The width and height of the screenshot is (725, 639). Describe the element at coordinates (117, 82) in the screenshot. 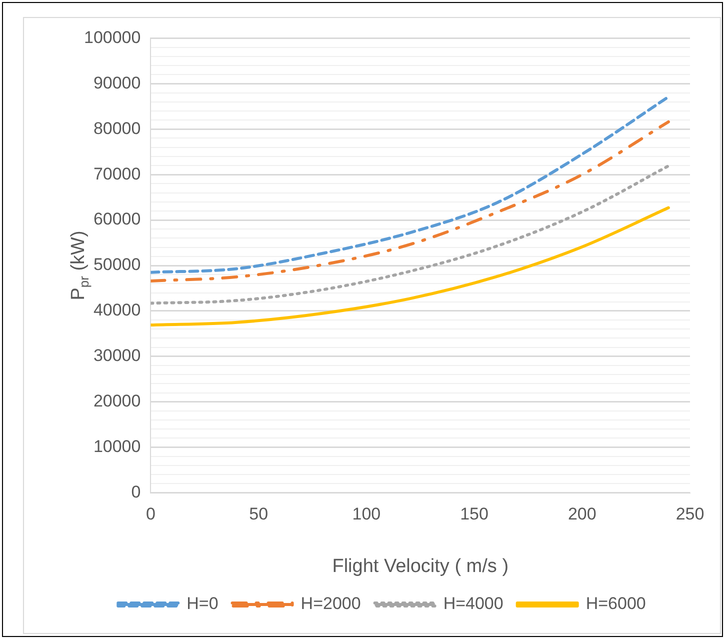

I see `y-tick-label: 90000` at that location.